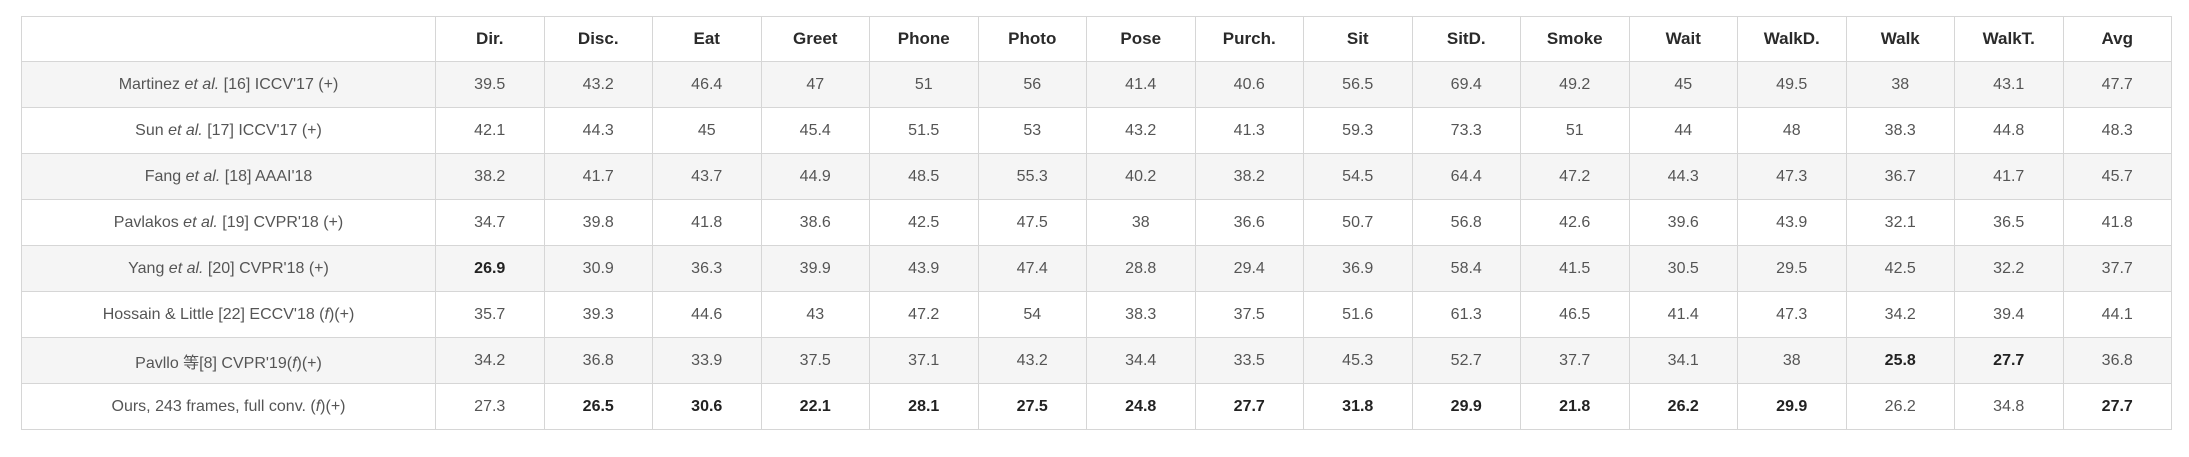 This screenshot has width=2189, height=457. I want to click on value-cell: 38.2, so click(1249, 176).